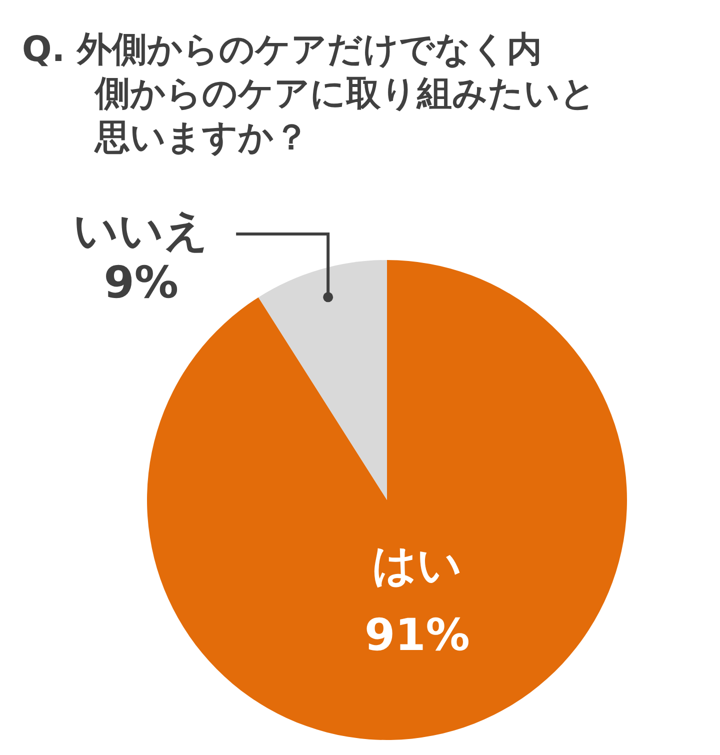  What do you see at coordinates (141, 230) in the screenshot?
I see `slice-label: いいえ` at bounding box center [141, 230].